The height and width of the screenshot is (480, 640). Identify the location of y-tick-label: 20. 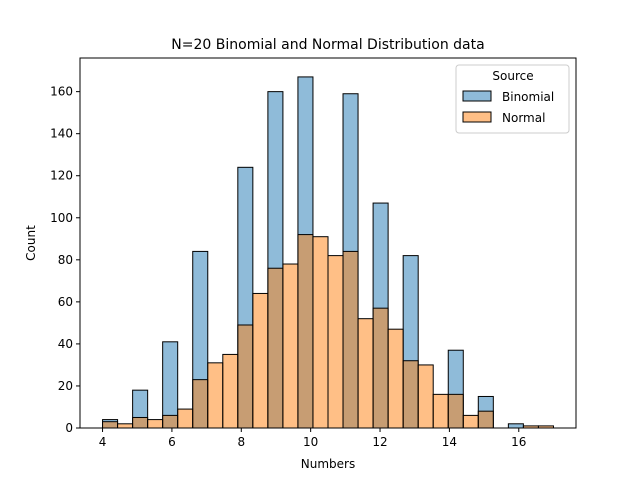
(65, 386).